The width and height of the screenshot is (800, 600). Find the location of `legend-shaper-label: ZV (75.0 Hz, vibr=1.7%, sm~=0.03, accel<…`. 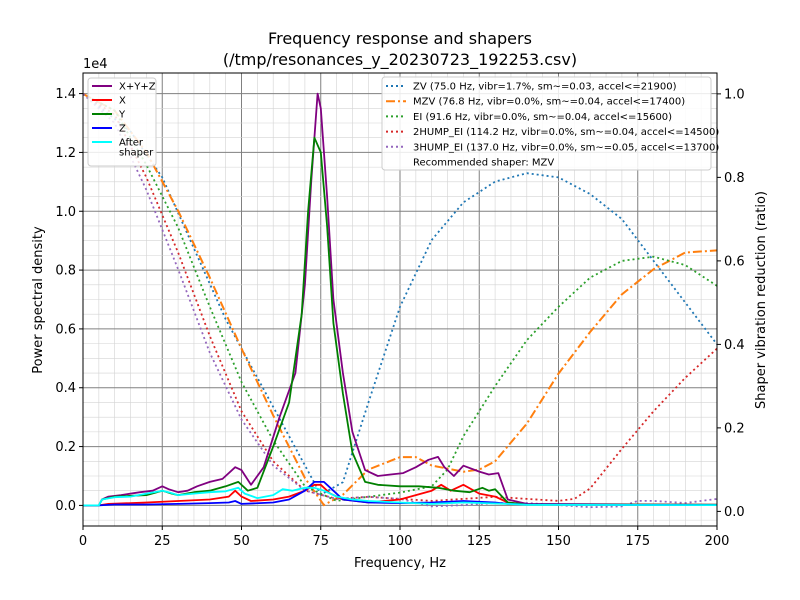

legend-shaper-label: ZV (75.0 Hz, vibr=1.7%, sm~=0.03, accel<… is located at coordinates (545, 87).